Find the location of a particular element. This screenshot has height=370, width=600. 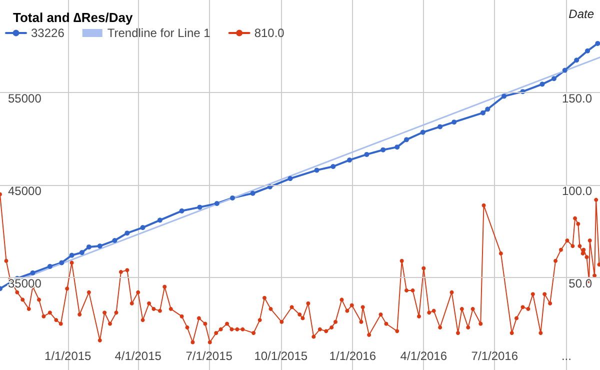

legend-label: 33226 is located at coordinates (48, 33).